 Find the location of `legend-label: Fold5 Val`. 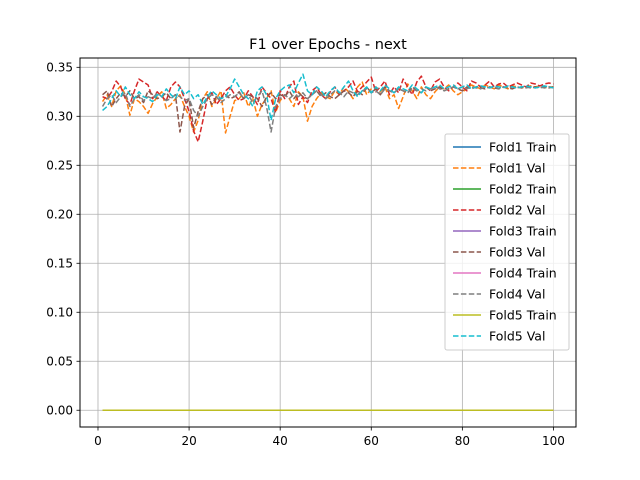

legend-label: Fold5 Val is located at coordinates (517, 336).